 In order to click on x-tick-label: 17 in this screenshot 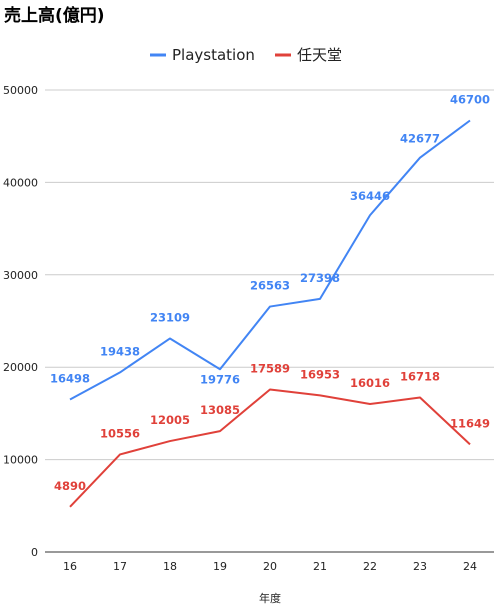, I will do `click(120, 566)`.